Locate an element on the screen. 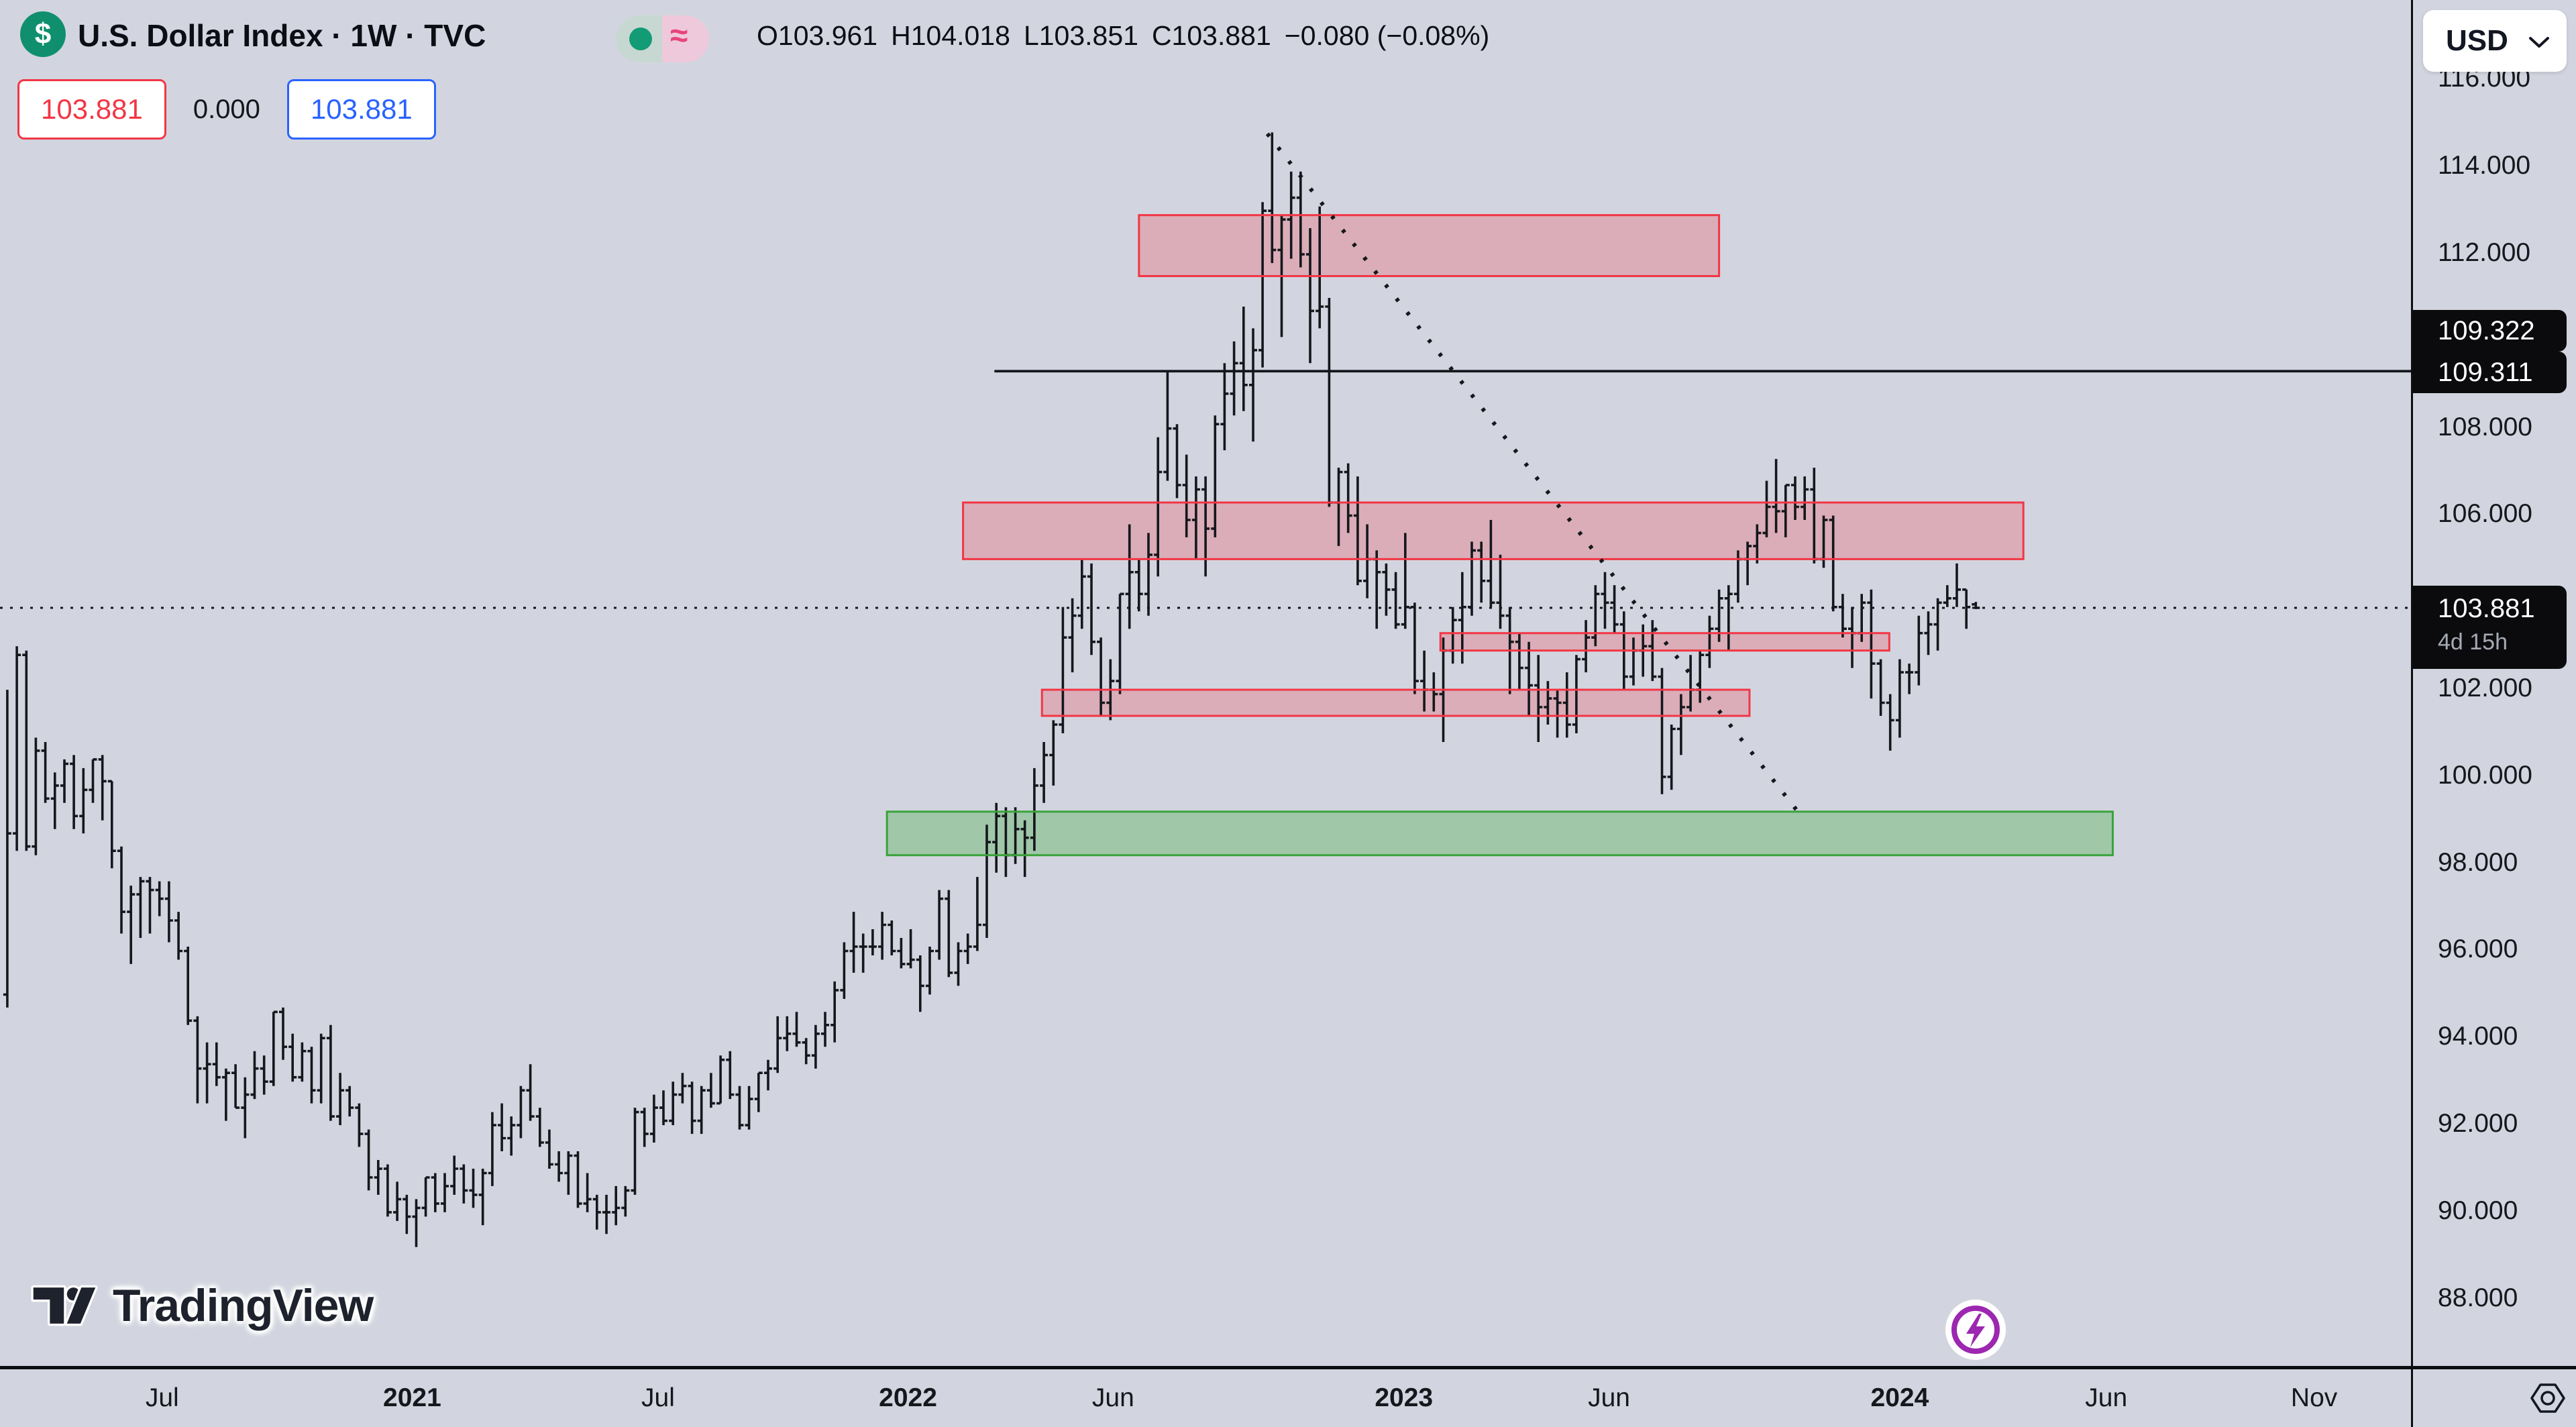 The image size is (2576, 1427). market-open-dot-icon is located at coordinates (640, 39).